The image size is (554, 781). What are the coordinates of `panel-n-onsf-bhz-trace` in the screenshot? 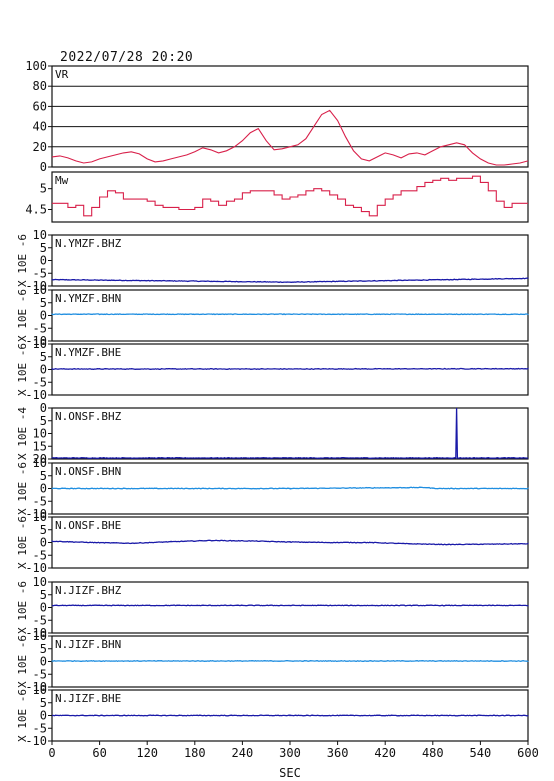 It's located at (290, 433).